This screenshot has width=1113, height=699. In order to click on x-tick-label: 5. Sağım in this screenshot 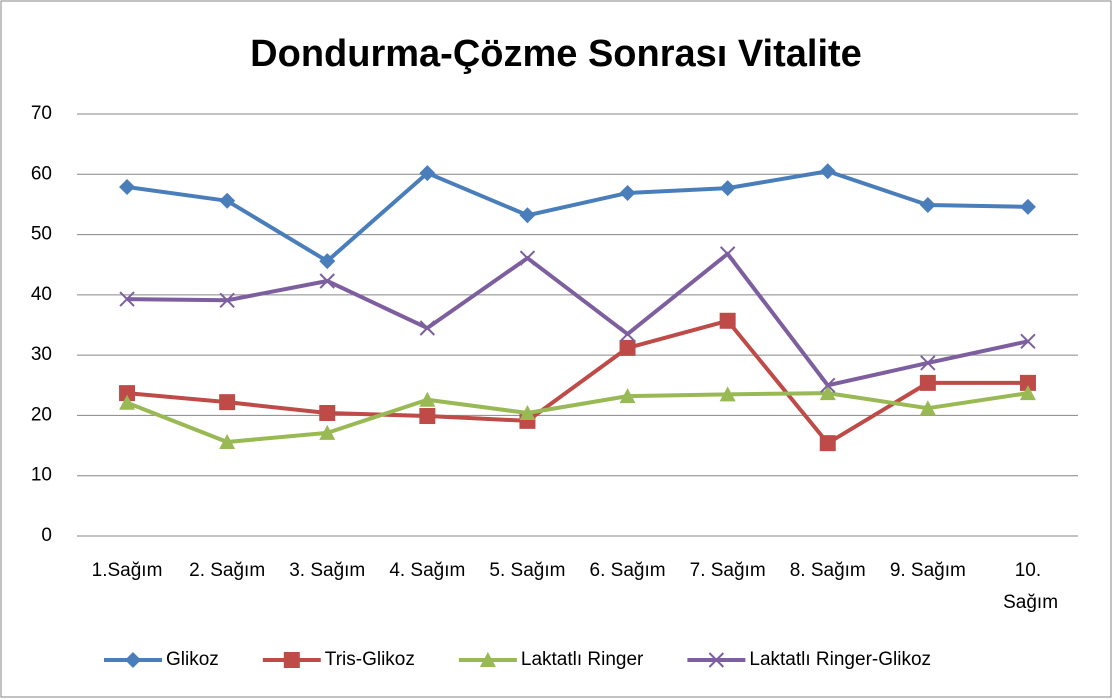, I will do `click(527, 570)`.